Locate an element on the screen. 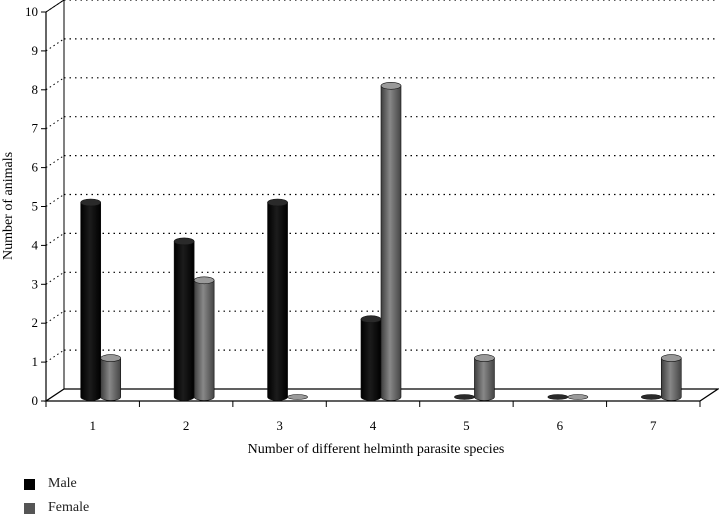 This screenshot has width=719, height=520. y-tick-label: 7 is located at coordinates (35, 128).